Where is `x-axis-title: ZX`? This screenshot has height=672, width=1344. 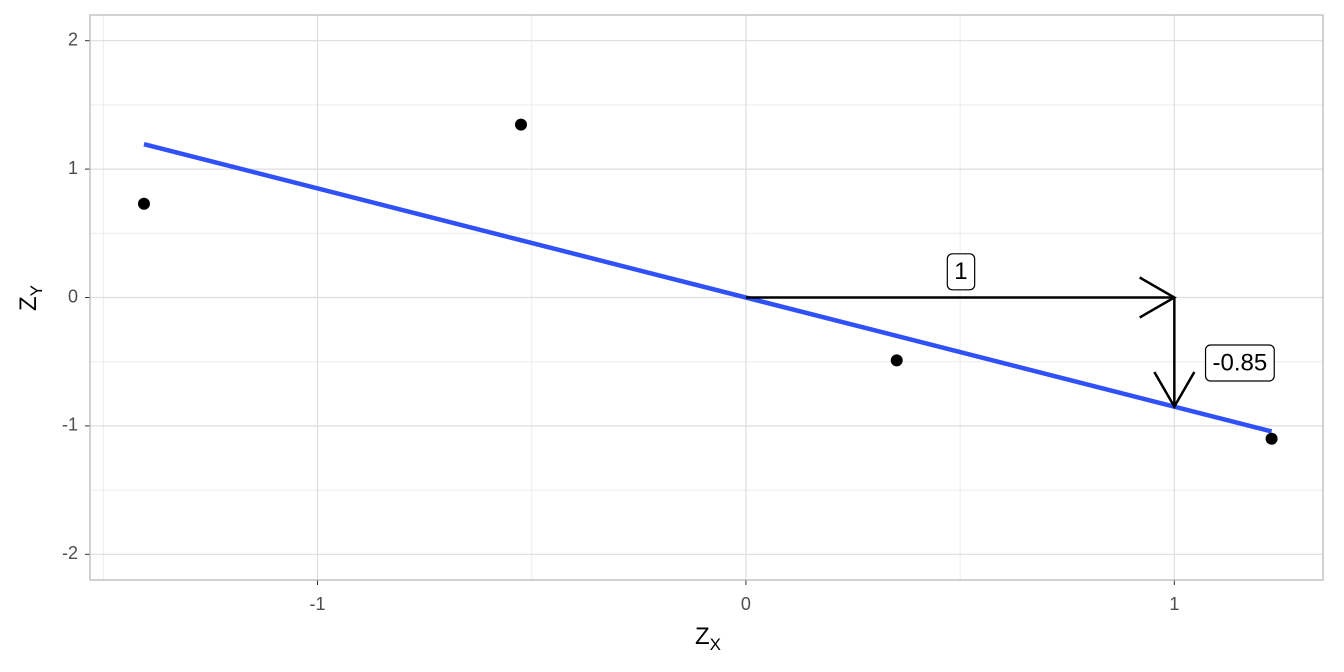
x-axis-title: ZX is located at coordinates (708, 638).